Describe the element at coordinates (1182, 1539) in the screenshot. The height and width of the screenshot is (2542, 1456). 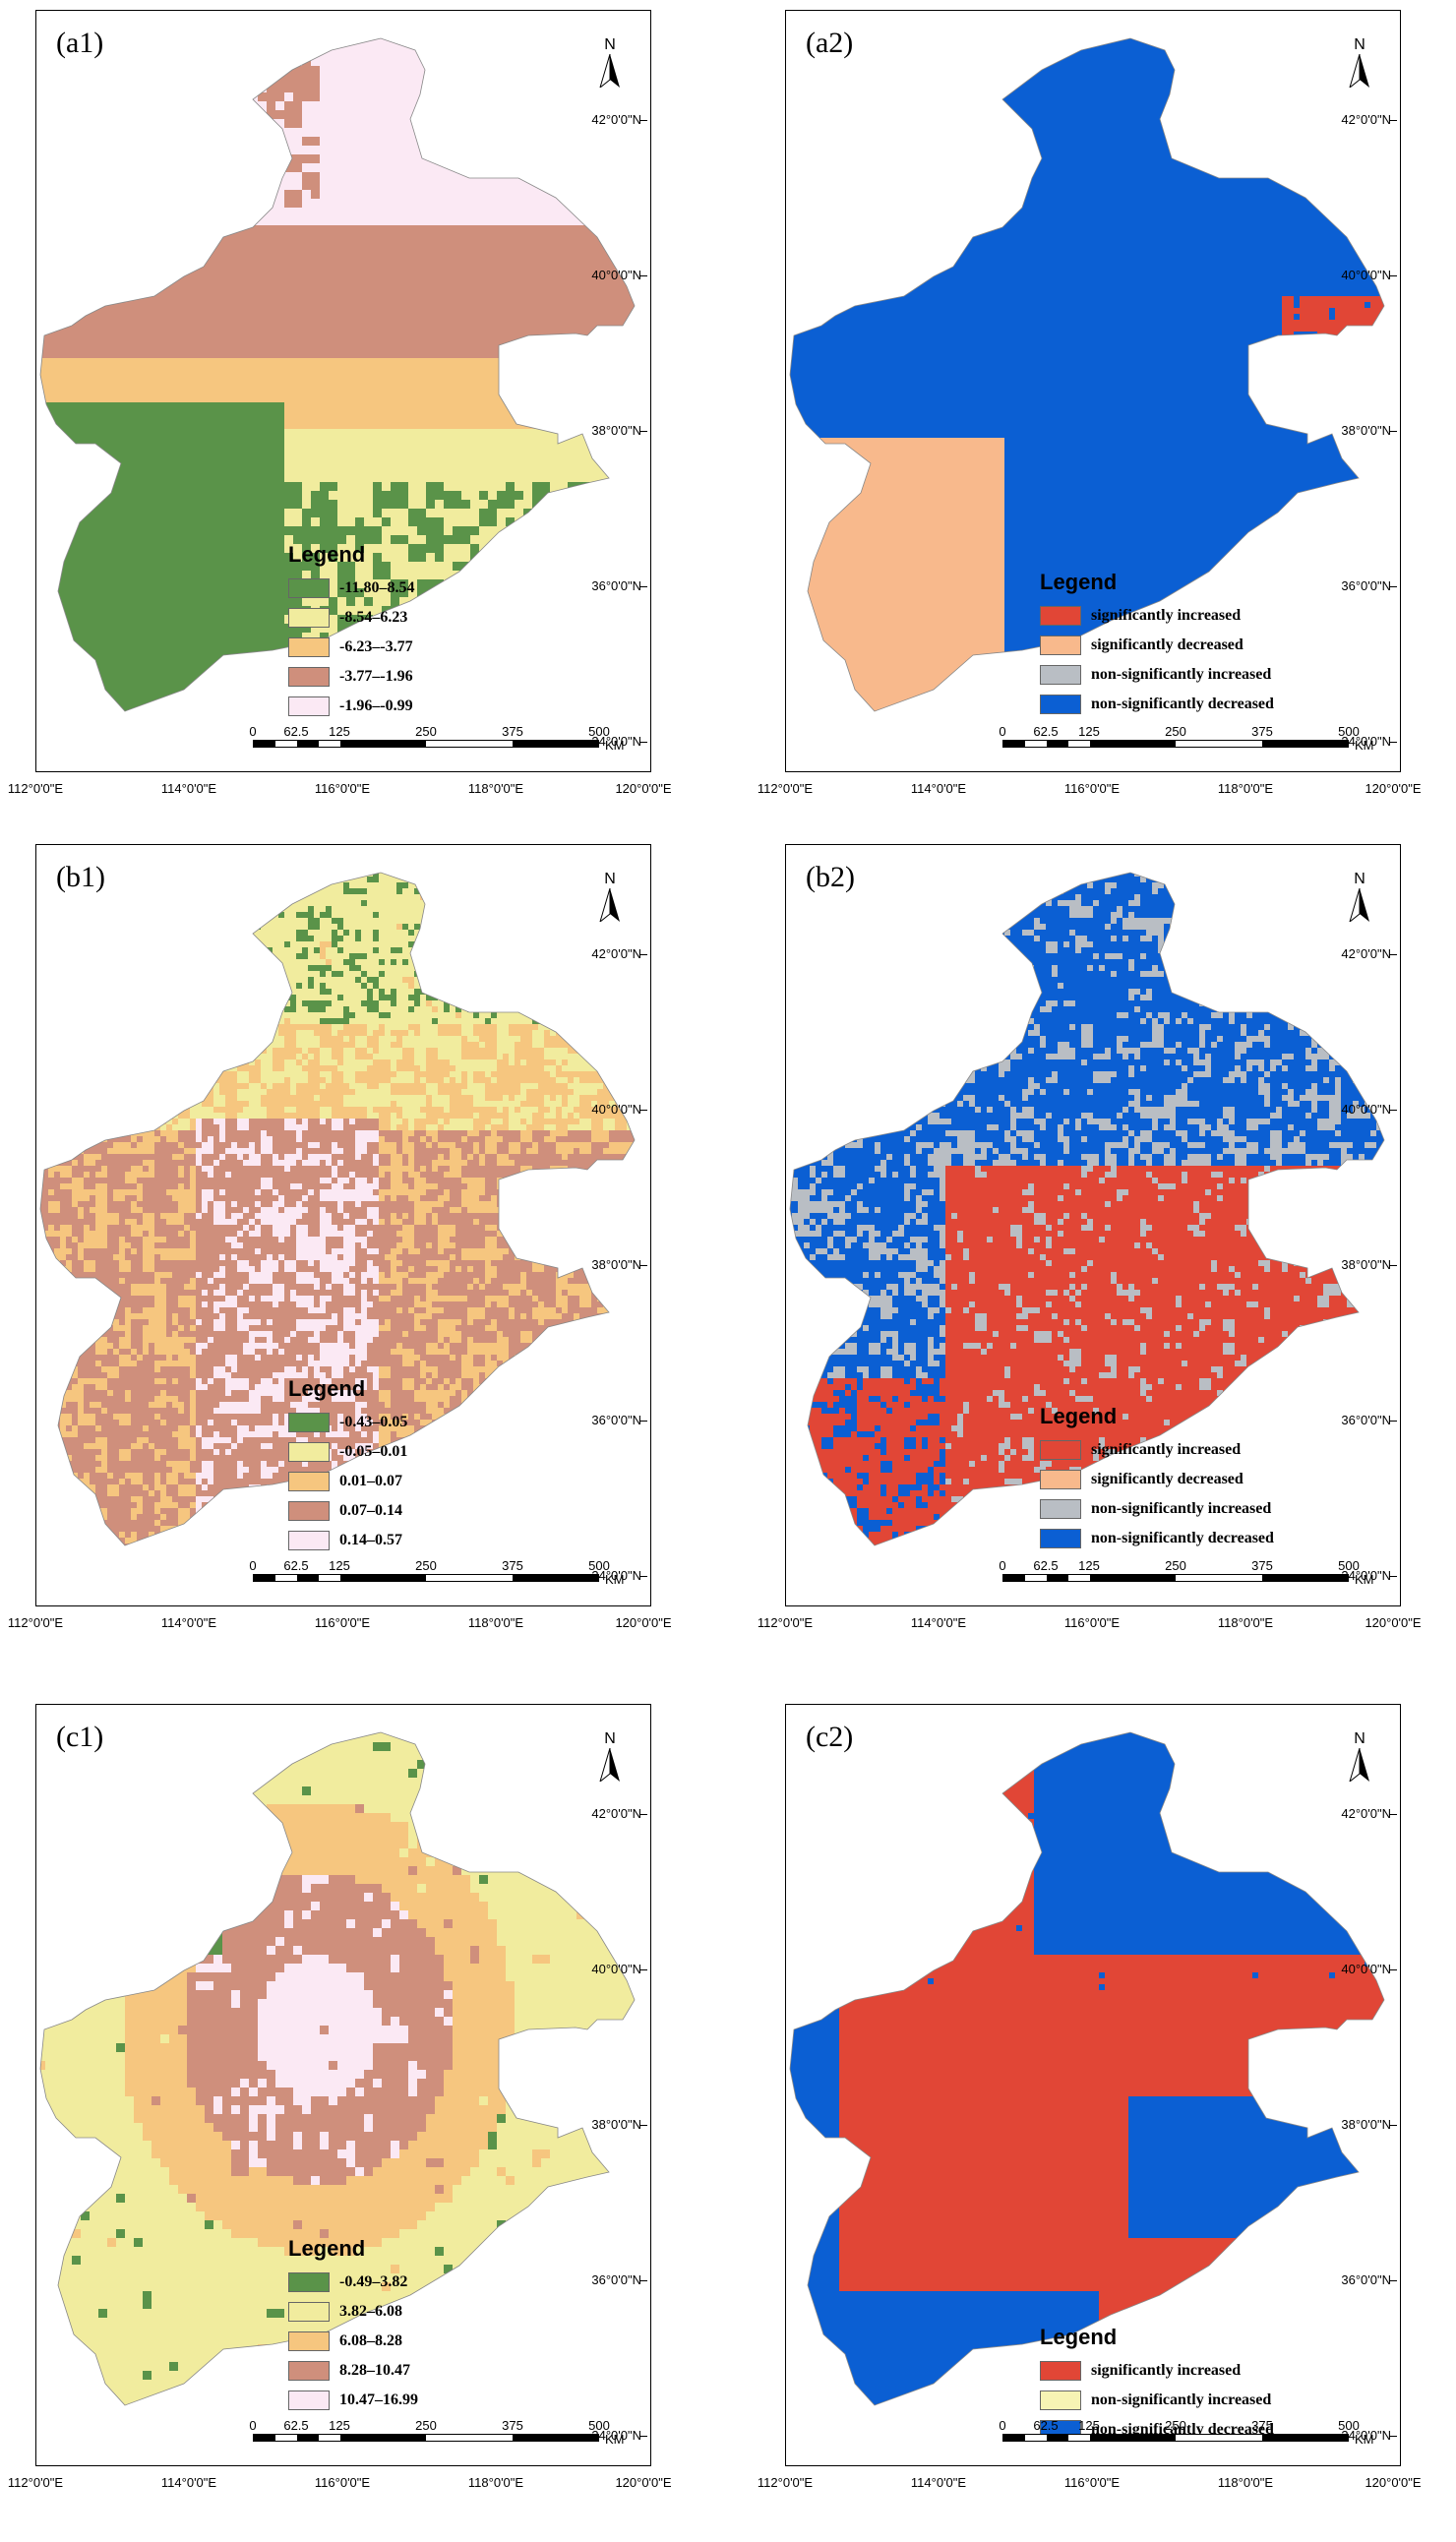
I see `legend-label: non-significantly decreased` at that location.